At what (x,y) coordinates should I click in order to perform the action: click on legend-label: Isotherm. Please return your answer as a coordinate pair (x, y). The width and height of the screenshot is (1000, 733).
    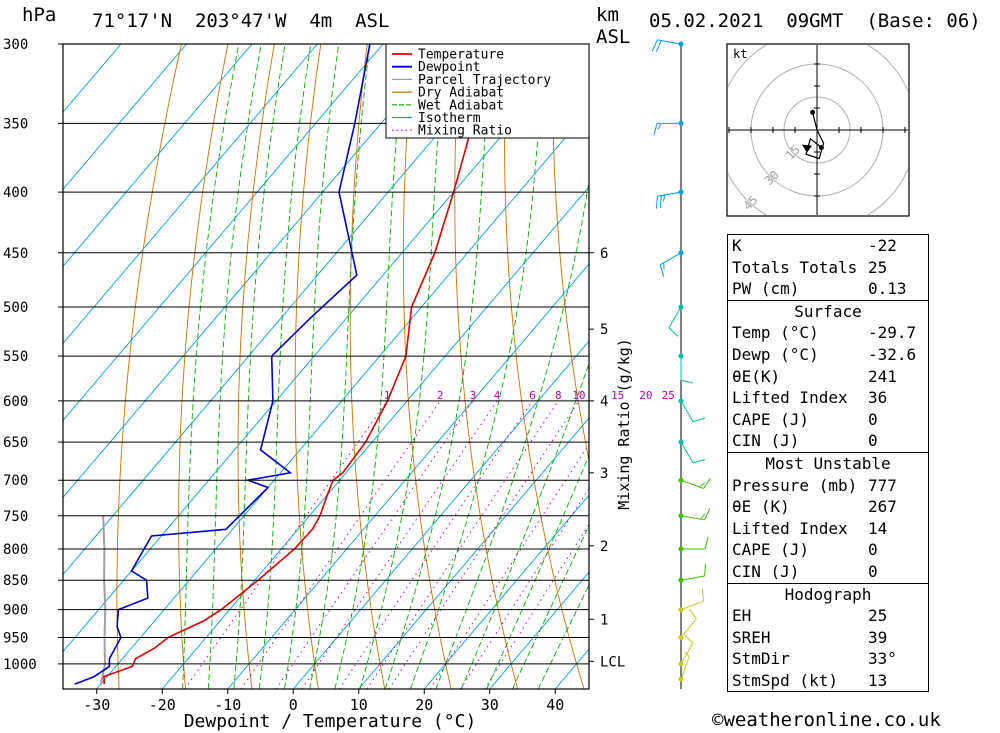
    Looking at the image, I should click on (449, 118).